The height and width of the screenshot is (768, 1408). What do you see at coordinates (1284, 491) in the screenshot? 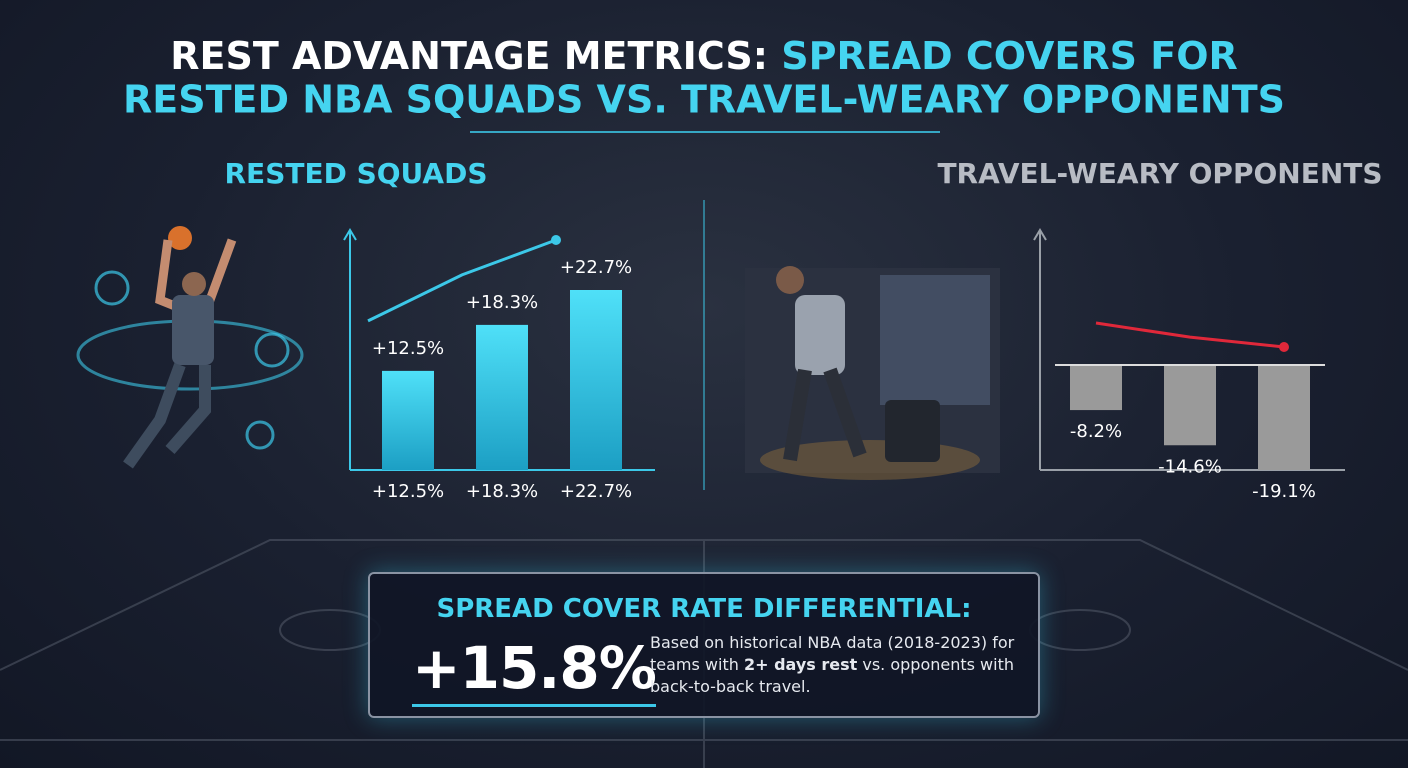
I see `value-label: -19.1%` at bounding box center [1284, 491].